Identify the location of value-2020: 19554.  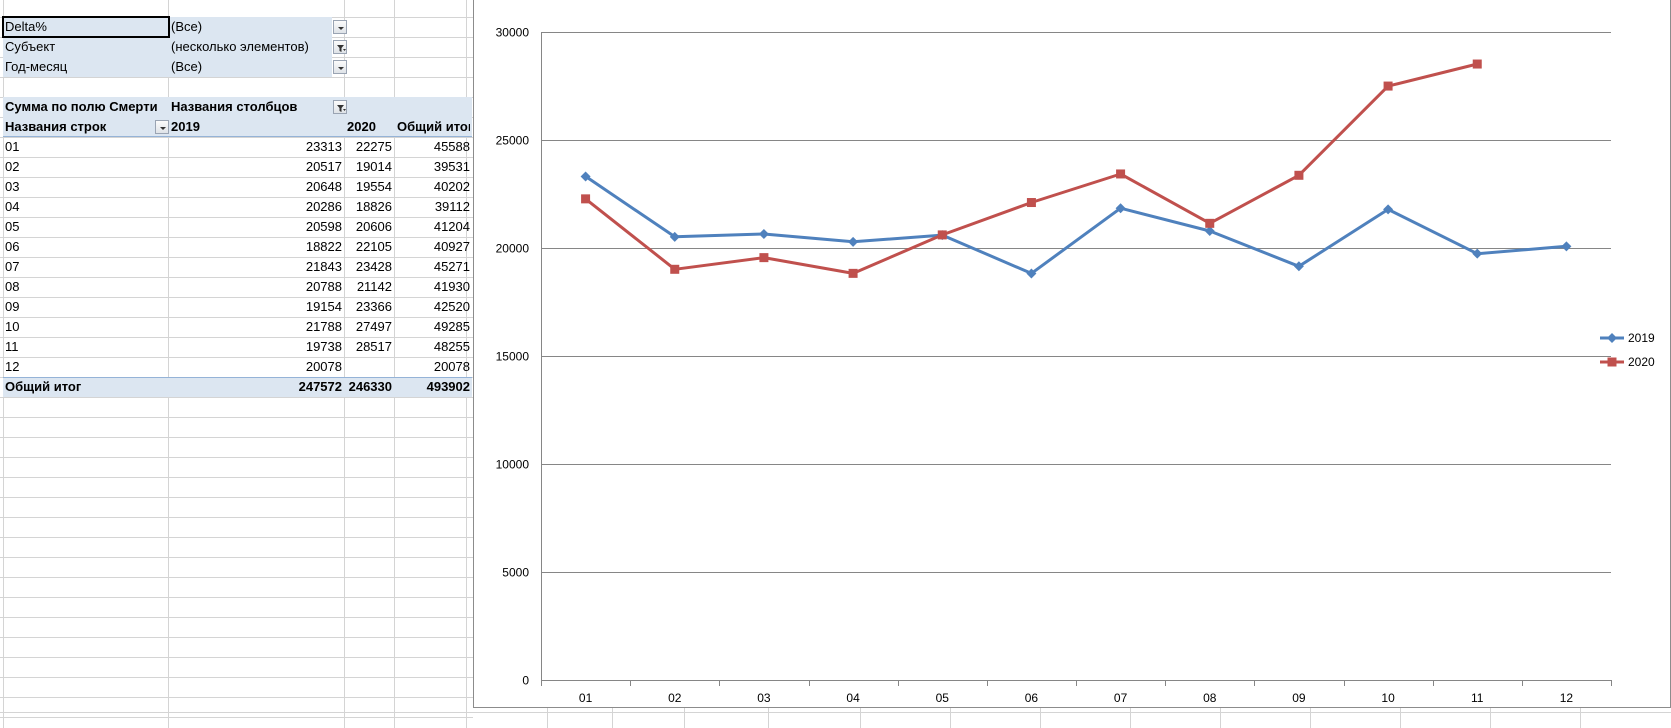
(373, 186).